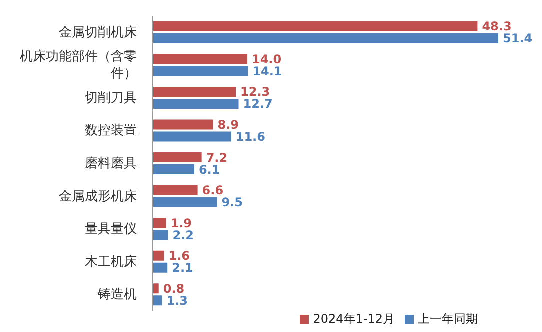 The height and width of the screenshot is (332, 542). Describe the element at coordinates (98, 196) in the screenshot. I see `y-tick-label: 金属成形机床` at that location.